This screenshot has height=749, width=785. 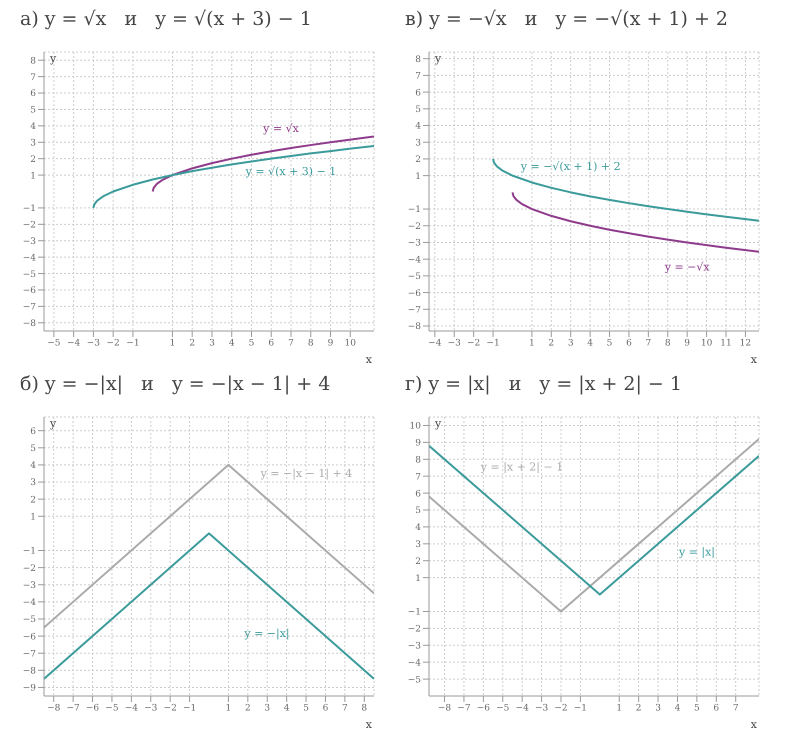 I want to click on chart-title: г) y = |x| и y = |x + 2| − 1, so click(x=543, y=385).